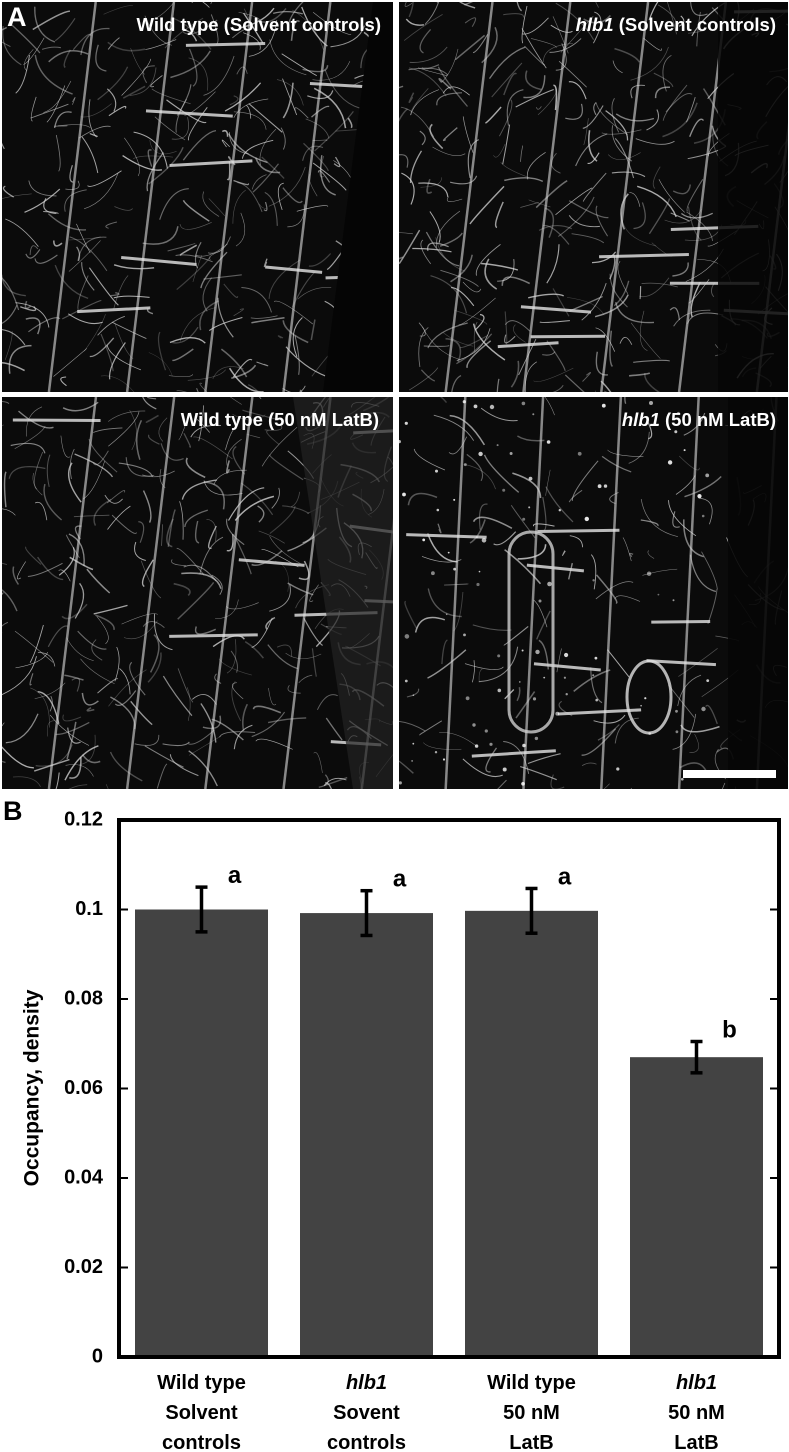 The width and height of the screenshot is (789, 1452). I want to click on y-axis-title: Occupancy, density, so click(32, 1087).